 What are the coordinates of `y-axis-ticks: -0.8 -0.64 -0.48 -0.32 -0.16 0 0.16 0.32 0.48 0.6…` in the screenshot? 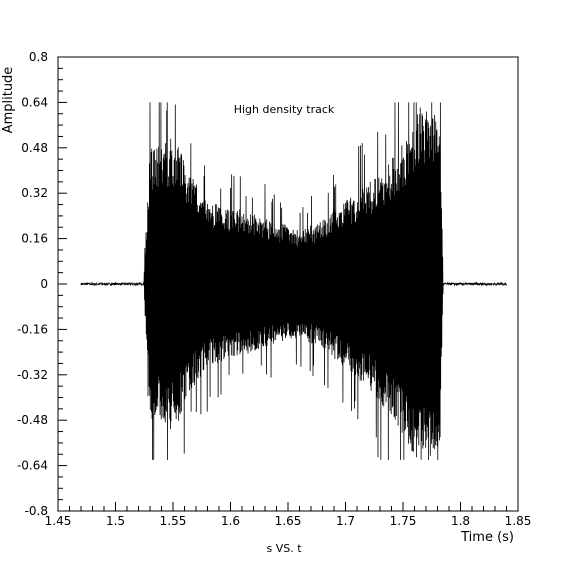 It's located at (42, 284).